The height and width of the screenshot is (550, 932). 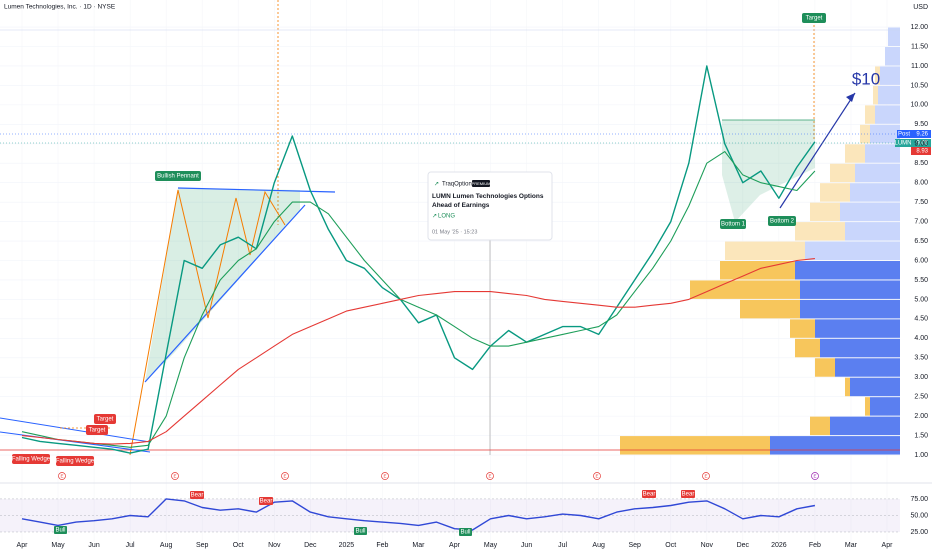 I want to click on y-tick-label: 7.50, so click(x=921, y=202).